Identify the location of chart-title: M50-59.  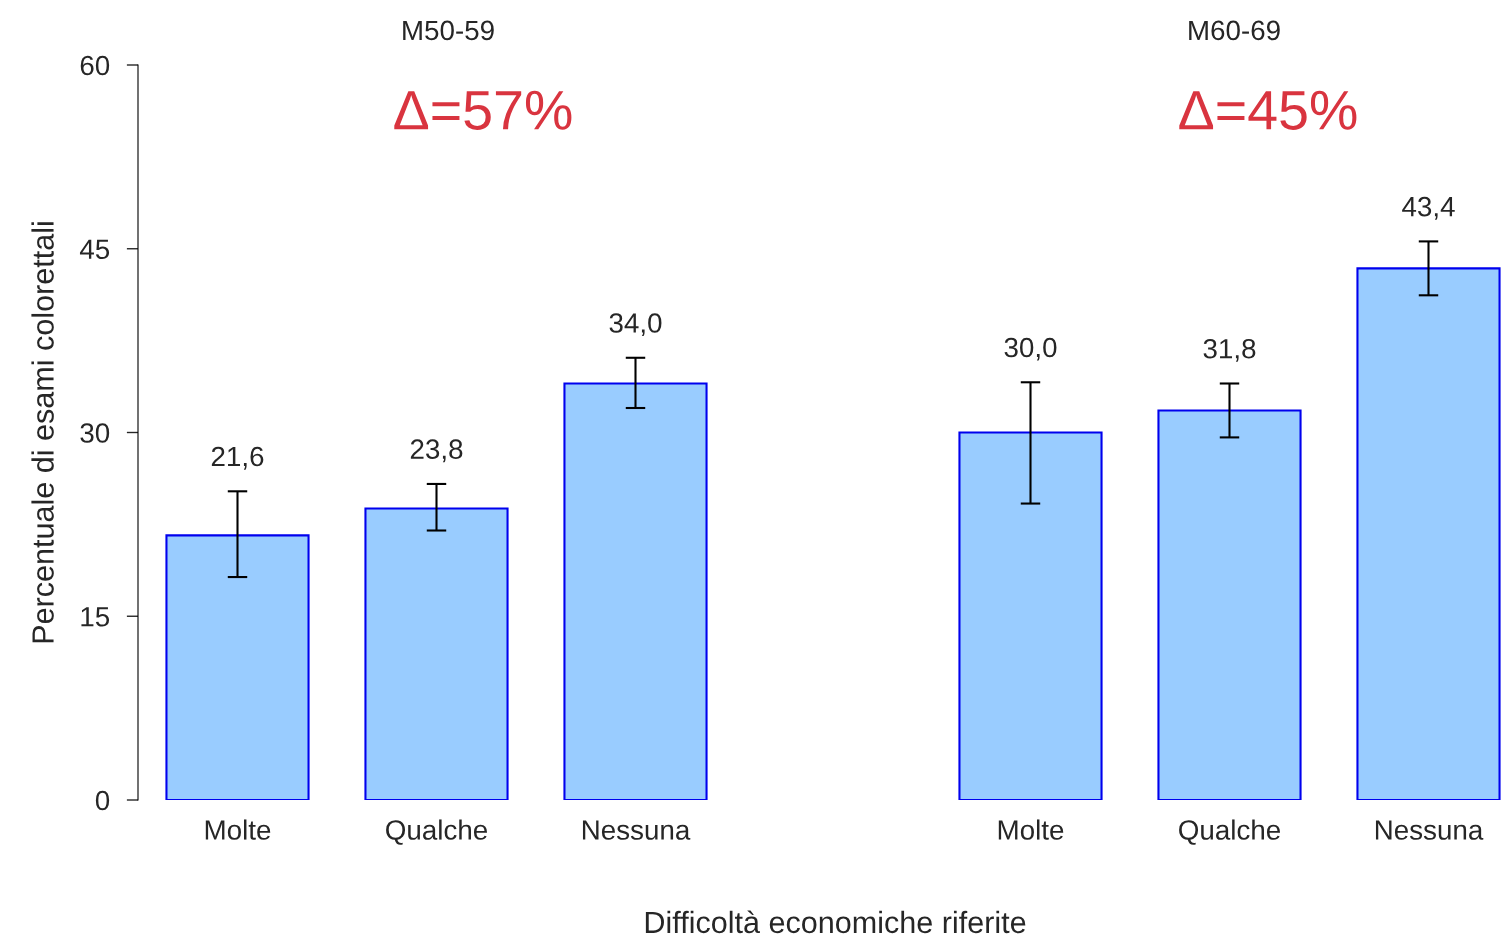
(448, 30).